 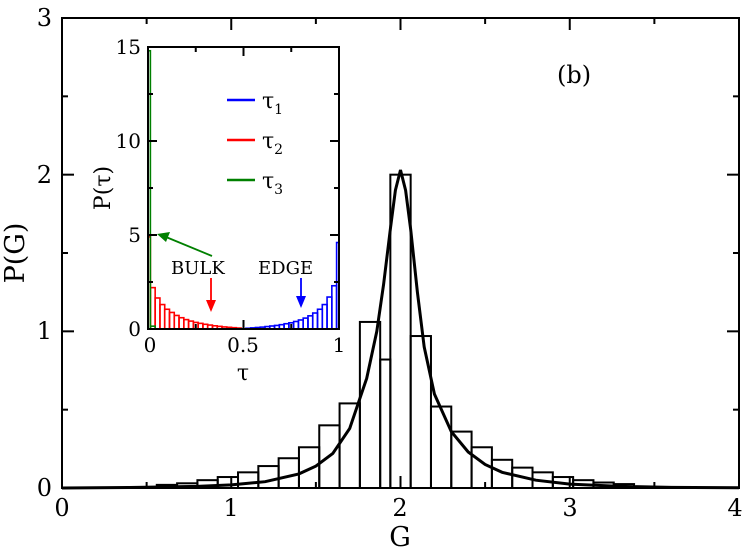 What do you see at coordinates (134, 235) in the screenshot?
I see `inset-ytick-5: 5` at bounding box center [134, 235].